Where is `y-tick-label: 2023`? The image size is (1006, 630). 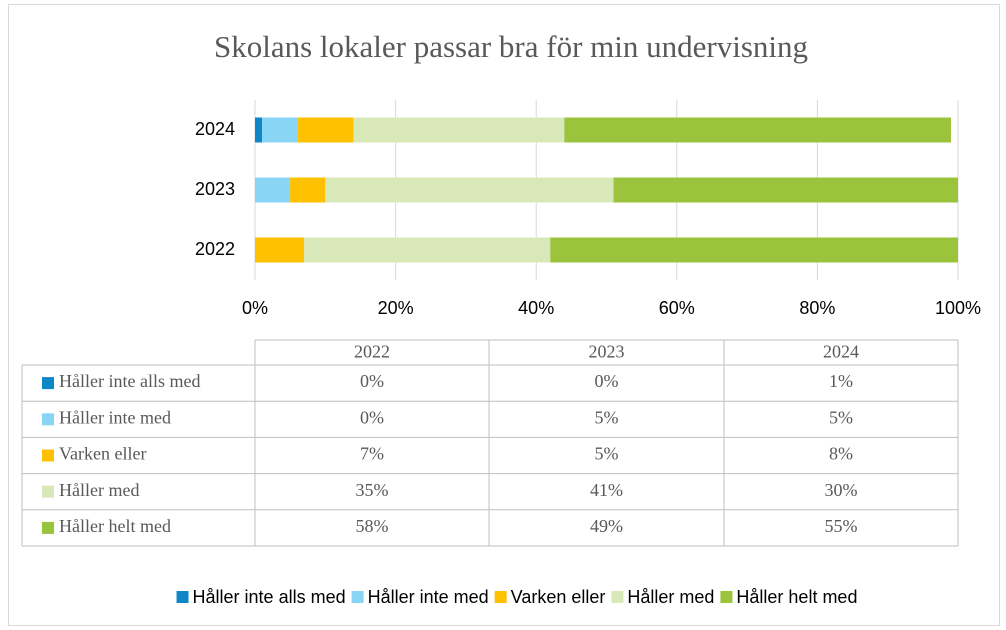
y-tick-label: 2023 is located at coordinates (215, 189).